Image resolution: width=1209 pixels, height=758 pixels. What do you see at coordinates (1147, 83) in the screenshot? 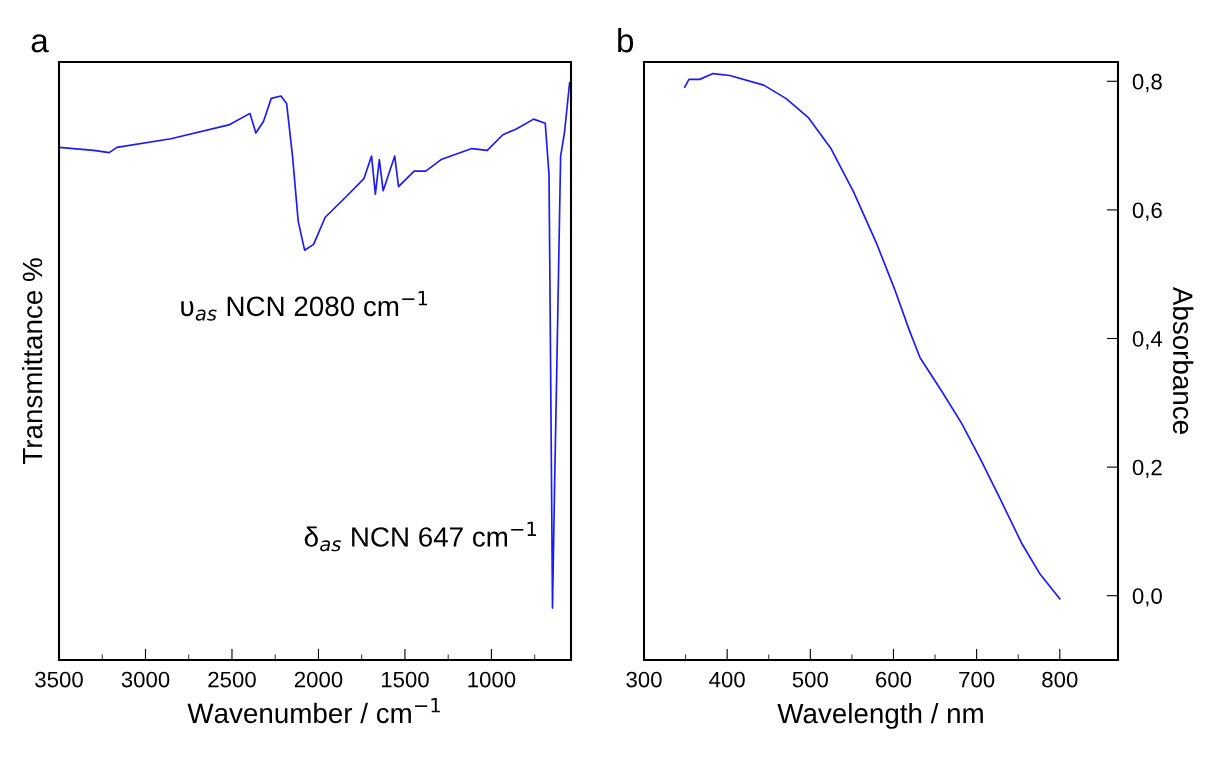
I see `y2-tick-label: 0,8` at bounding box center [1147, 83].